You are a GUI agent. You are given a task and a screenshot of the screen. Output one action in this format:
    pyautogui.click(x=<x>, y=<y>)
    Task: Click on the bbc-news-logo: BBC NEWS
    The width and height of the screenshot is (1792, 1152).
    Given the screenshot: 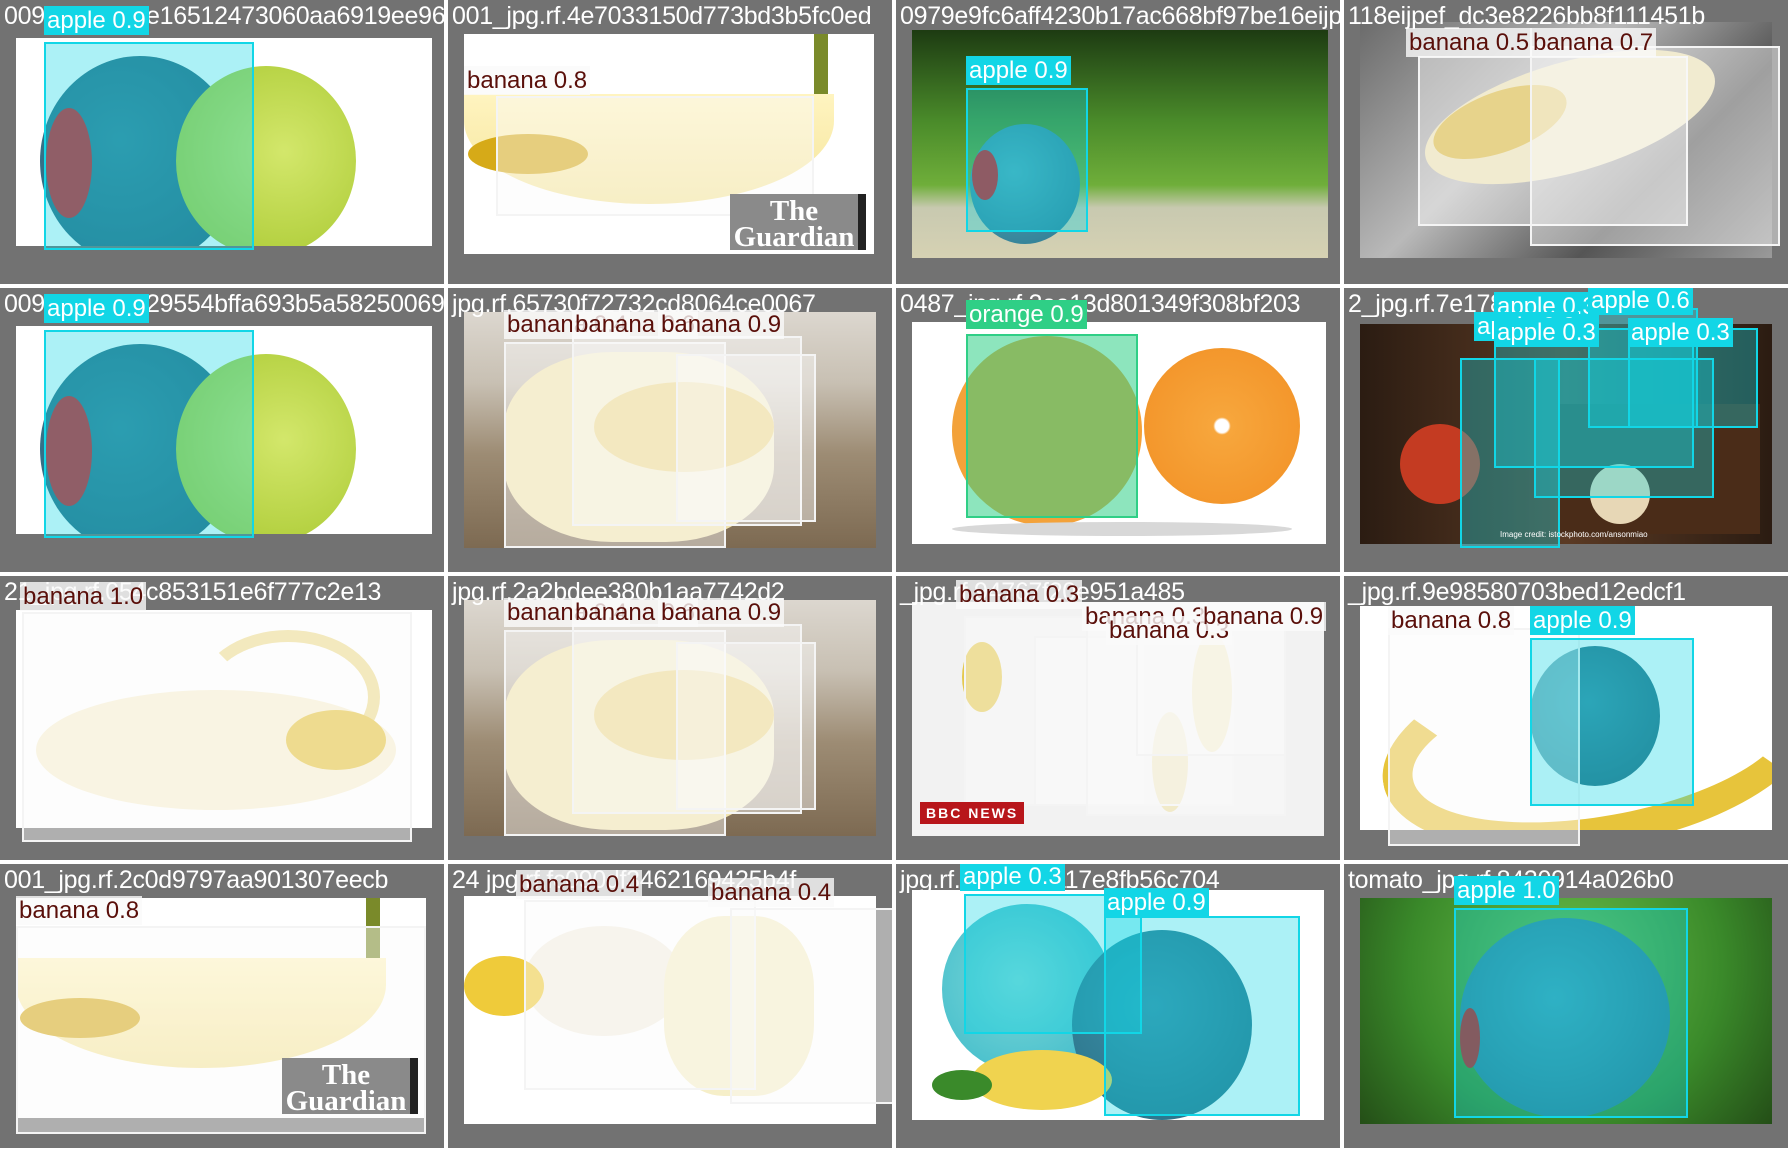 What is the action you would take?
    pyautogui.click(x=972, y=813)
    